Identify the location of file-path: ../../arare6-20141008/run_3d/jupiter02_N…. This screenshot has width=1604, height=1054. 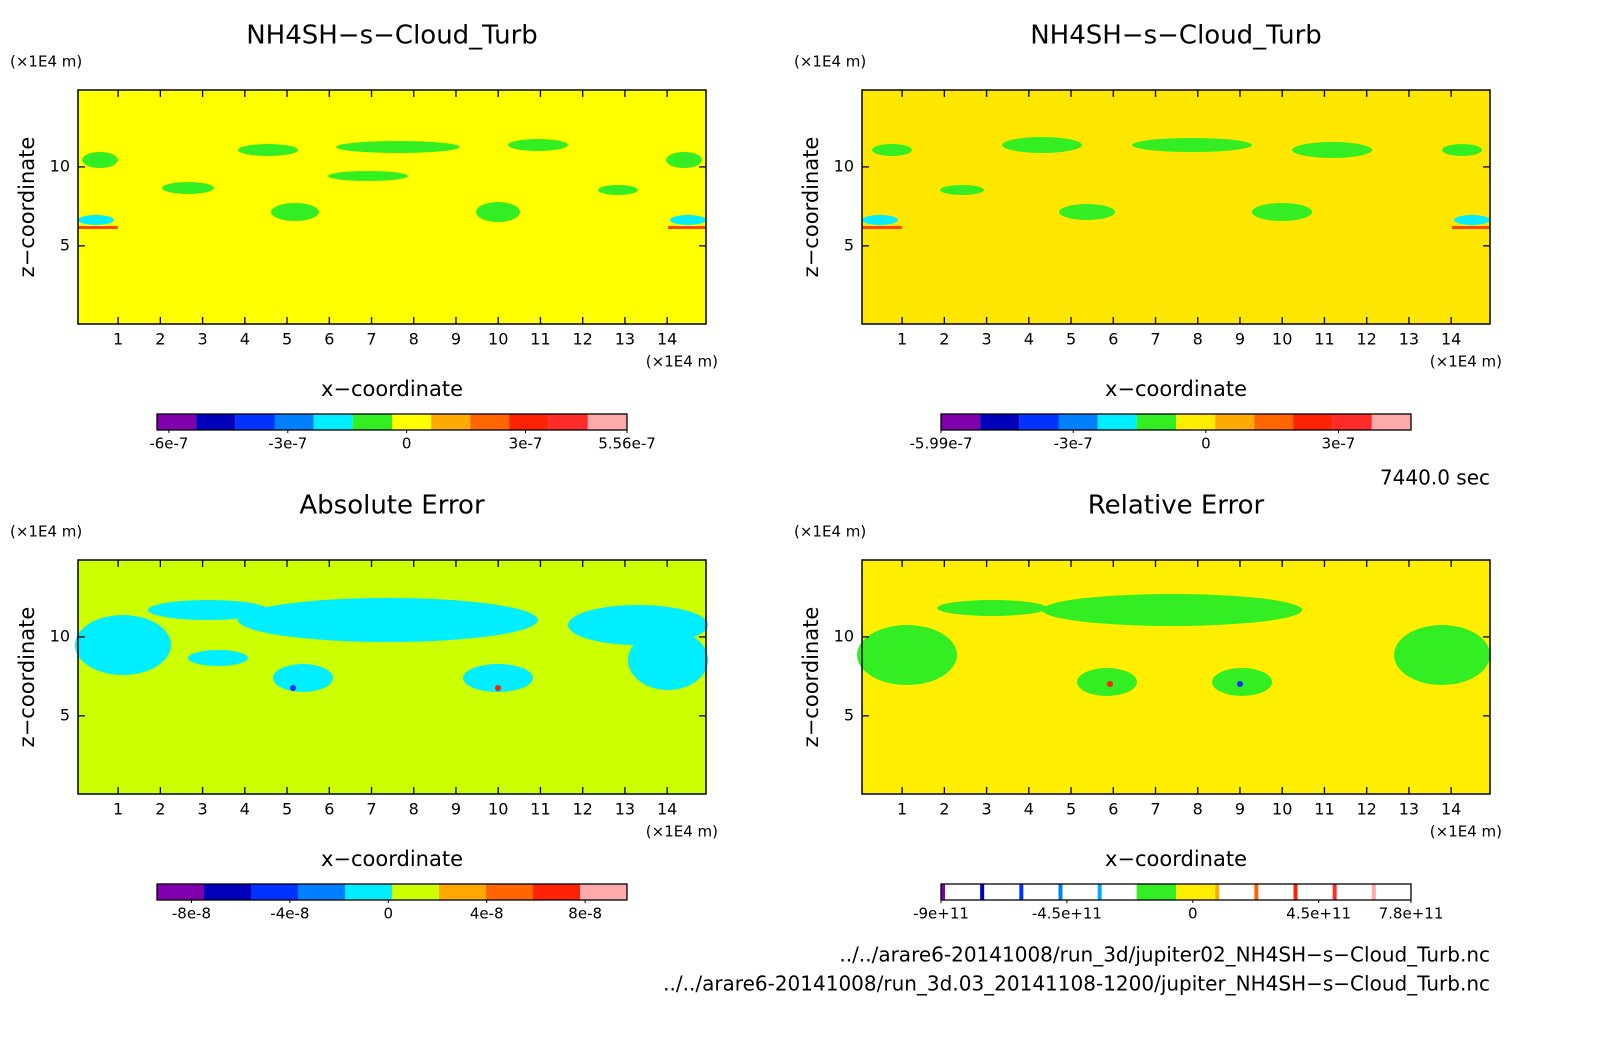
(1164, 955).